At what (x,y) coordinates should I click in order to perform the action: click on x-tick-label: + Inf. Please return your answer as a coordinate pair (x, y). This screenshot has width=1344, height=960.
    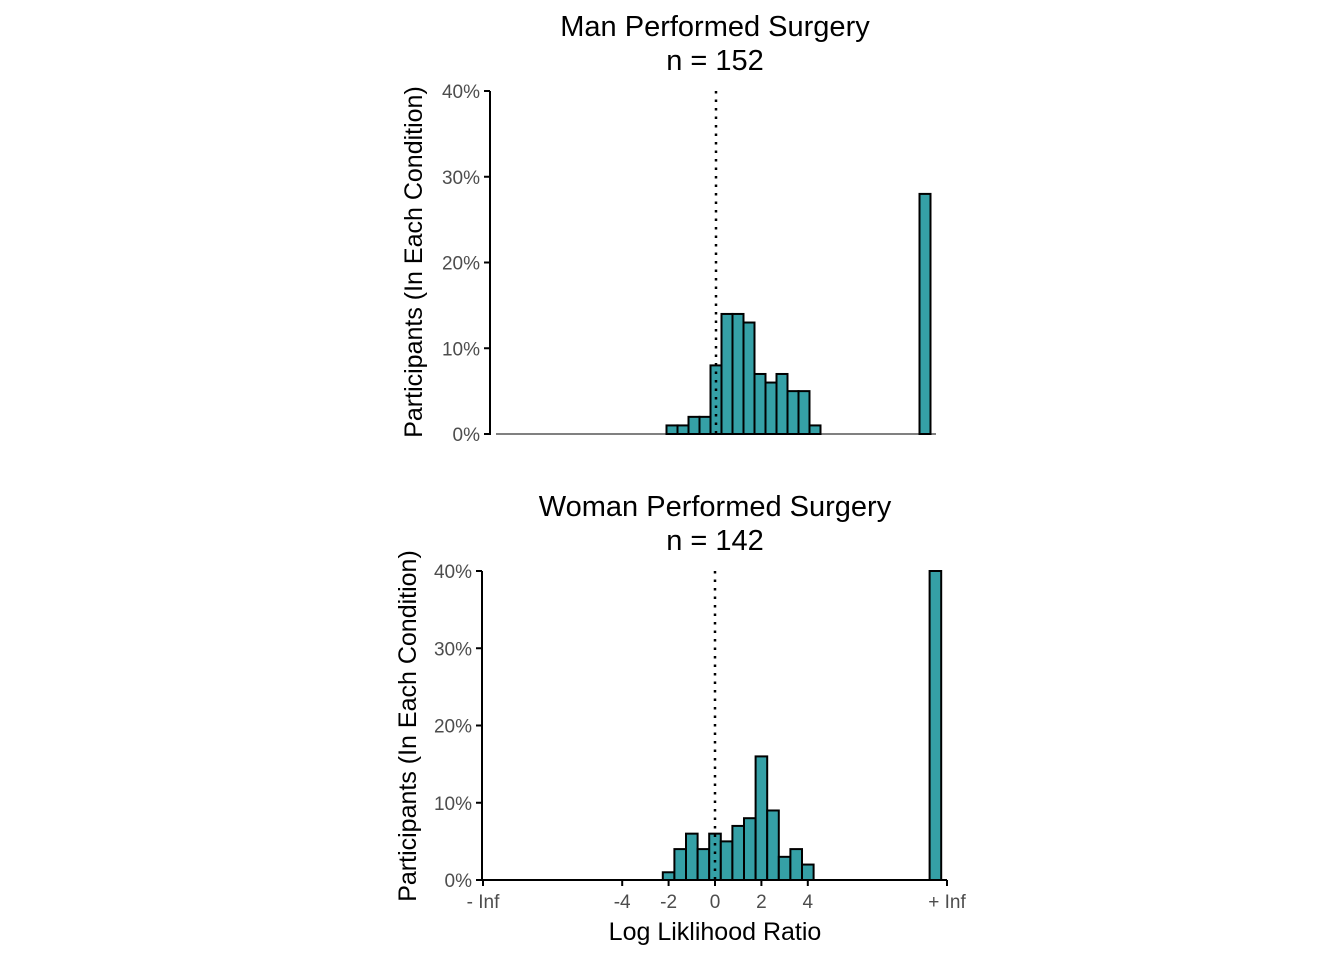
    Looking at the image, I should click on (947, 902).